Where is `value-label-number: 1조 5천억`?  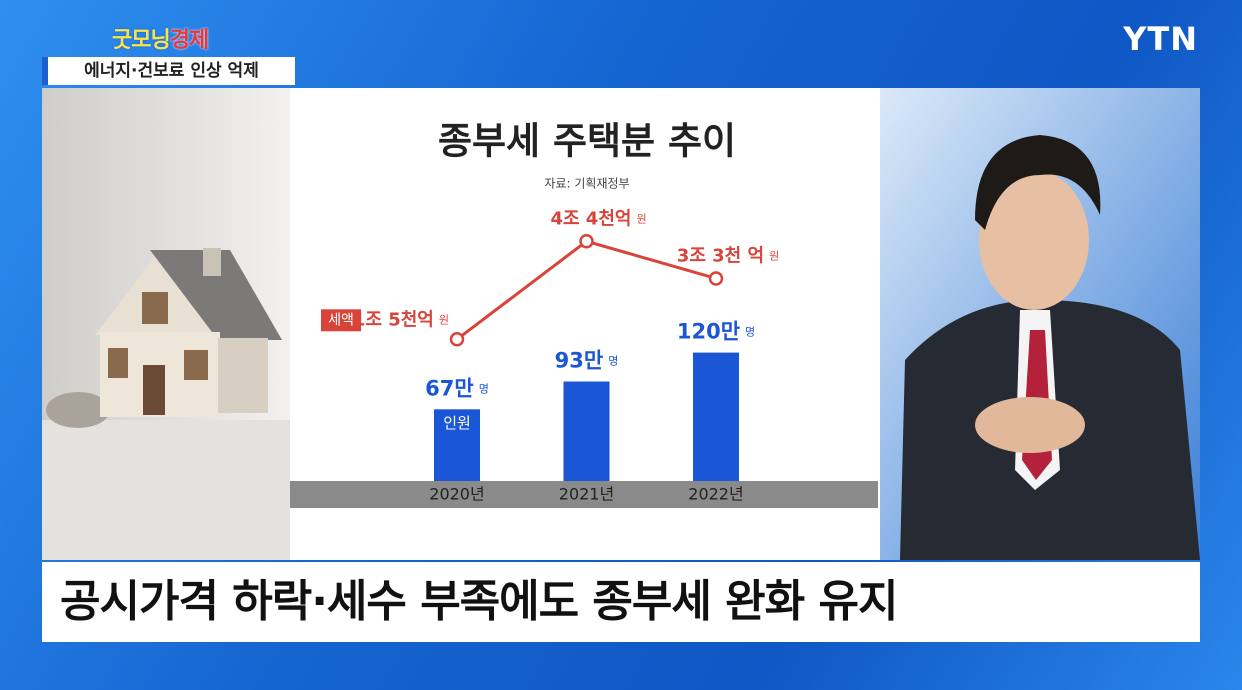 value-label-number: 1조 5천억 is located at coordinates (393, 319).